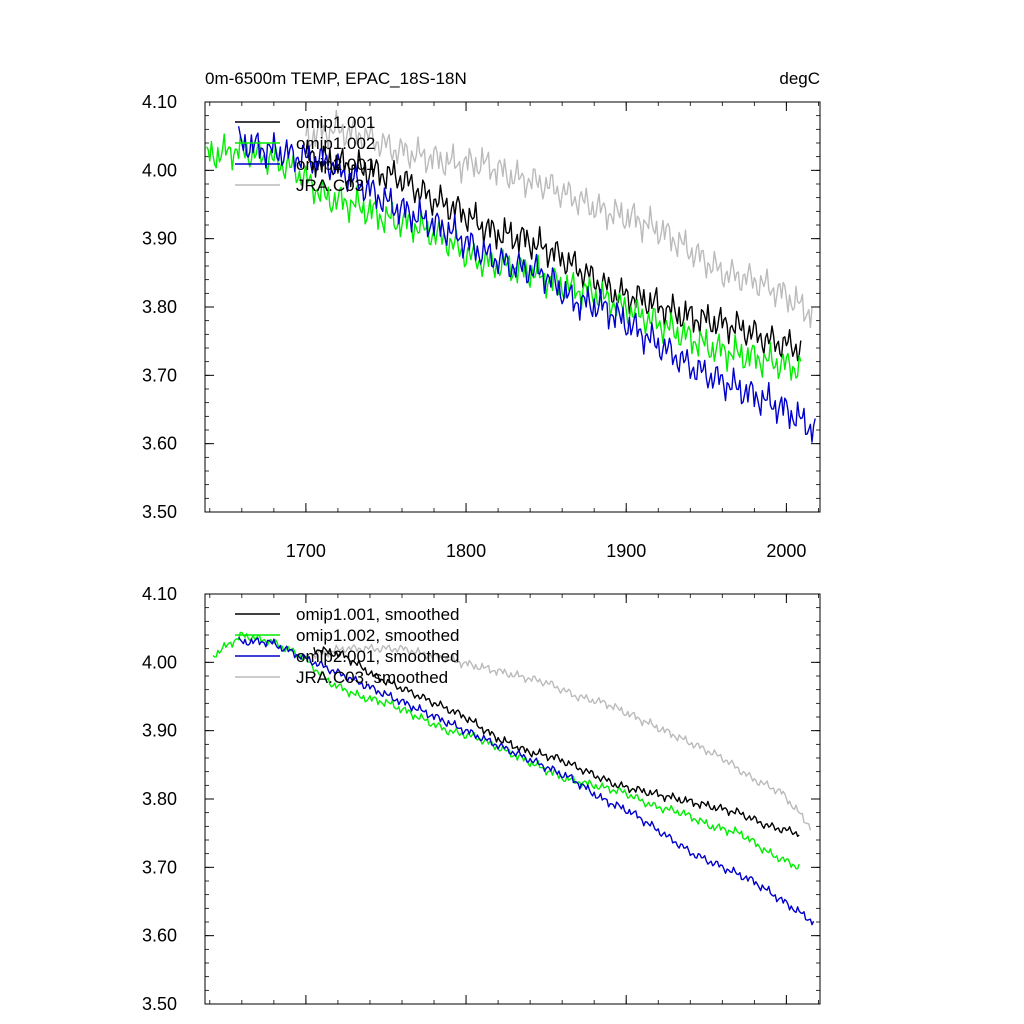 The width and height of the screenshot is (1024, 1024). I want to click on x-axis-tick-labels: 1700 1800 1900 2000, so click(546, 551).